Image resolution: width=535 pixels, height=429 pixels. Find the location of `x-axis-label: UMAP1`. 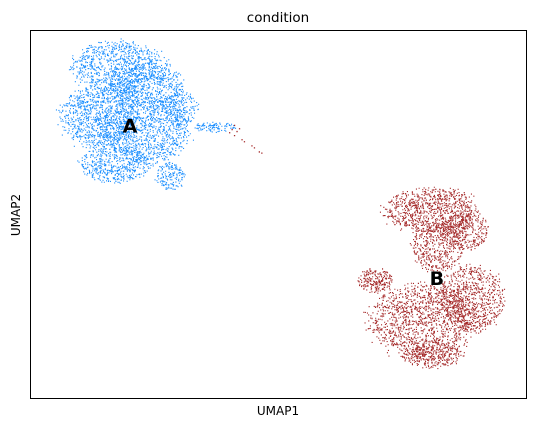

x-axis-label: UMAP1 is located at coordinates (278, 411).